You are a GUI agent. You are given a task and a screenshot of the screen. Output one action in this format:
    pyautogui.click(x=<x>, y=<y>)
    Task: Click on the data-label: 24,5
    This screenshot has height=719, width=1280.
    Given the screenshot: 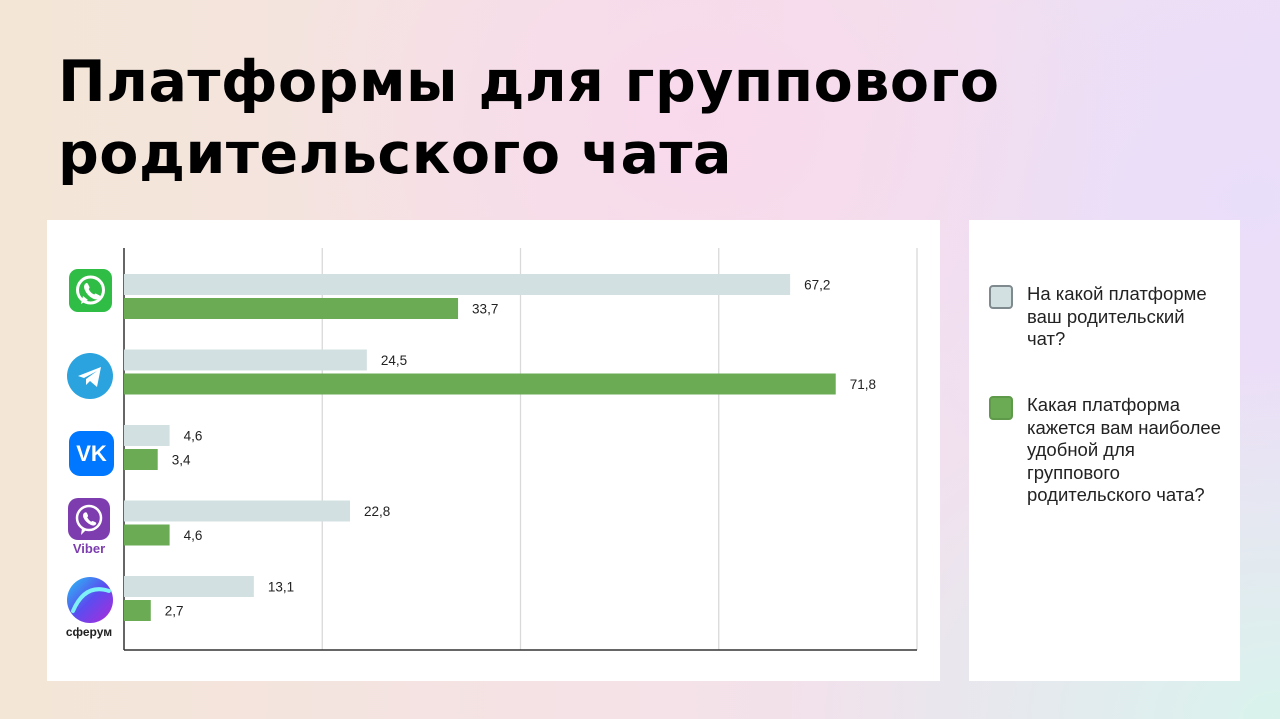 What is the action you would take?
    pyautogui.click(x=394, y=360)
    